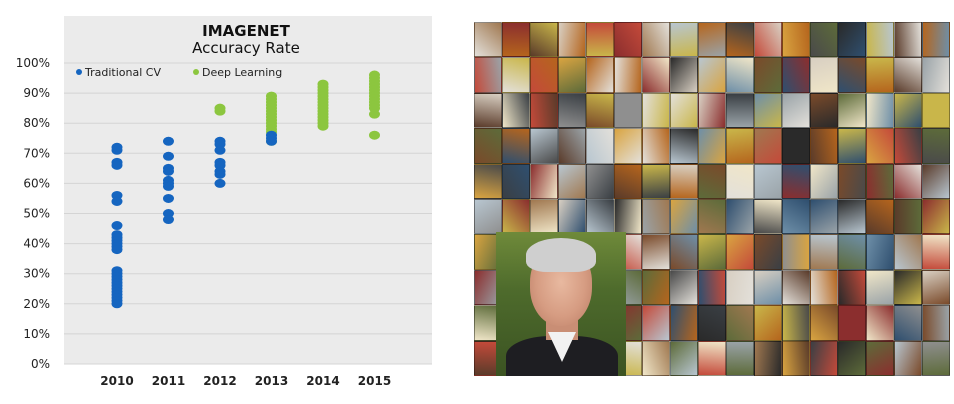 The height and width of the screenshot is (404, 954). Describe the element at coordinates (242, 72) in the screenshot. I see `legend-label-deep-learning: Deep Learning` at that location.